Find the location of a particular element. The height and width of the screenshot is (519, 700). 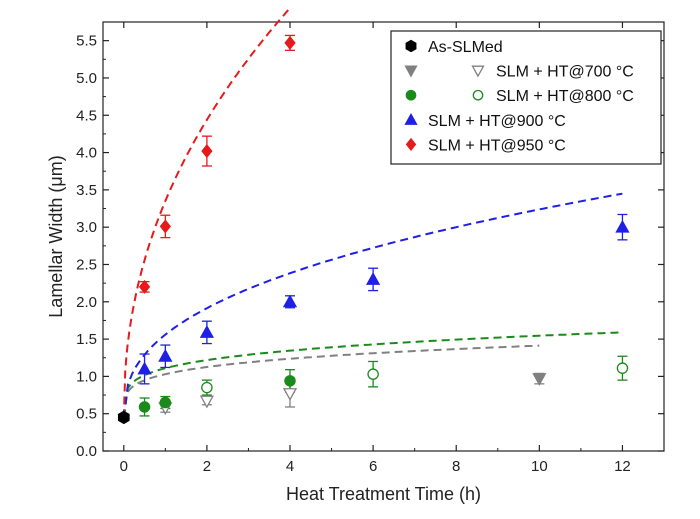

legend-label: SLM + HT@950 °C is located at coordinates (497, 145).